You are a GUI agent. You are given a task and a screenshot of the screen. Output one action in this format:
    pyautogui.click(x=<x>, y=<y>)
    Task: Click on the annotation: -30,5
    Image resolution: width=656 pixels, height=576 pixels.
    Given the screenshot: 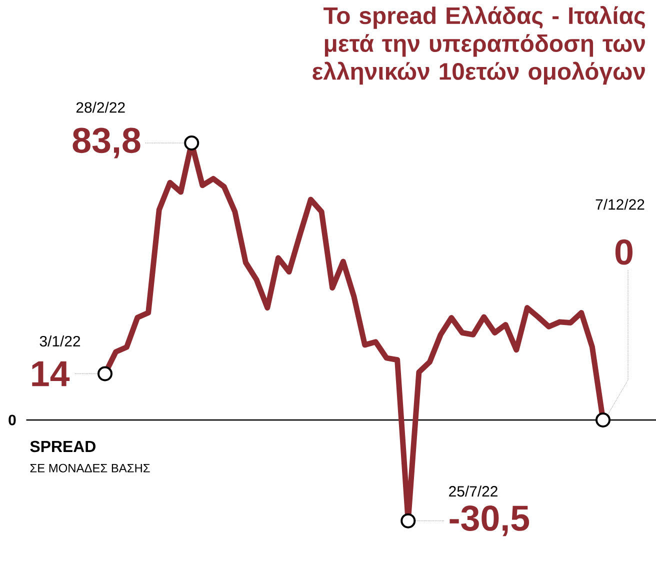 What is the action you would take?
    pyautogui.click(x=490, y=521)
    